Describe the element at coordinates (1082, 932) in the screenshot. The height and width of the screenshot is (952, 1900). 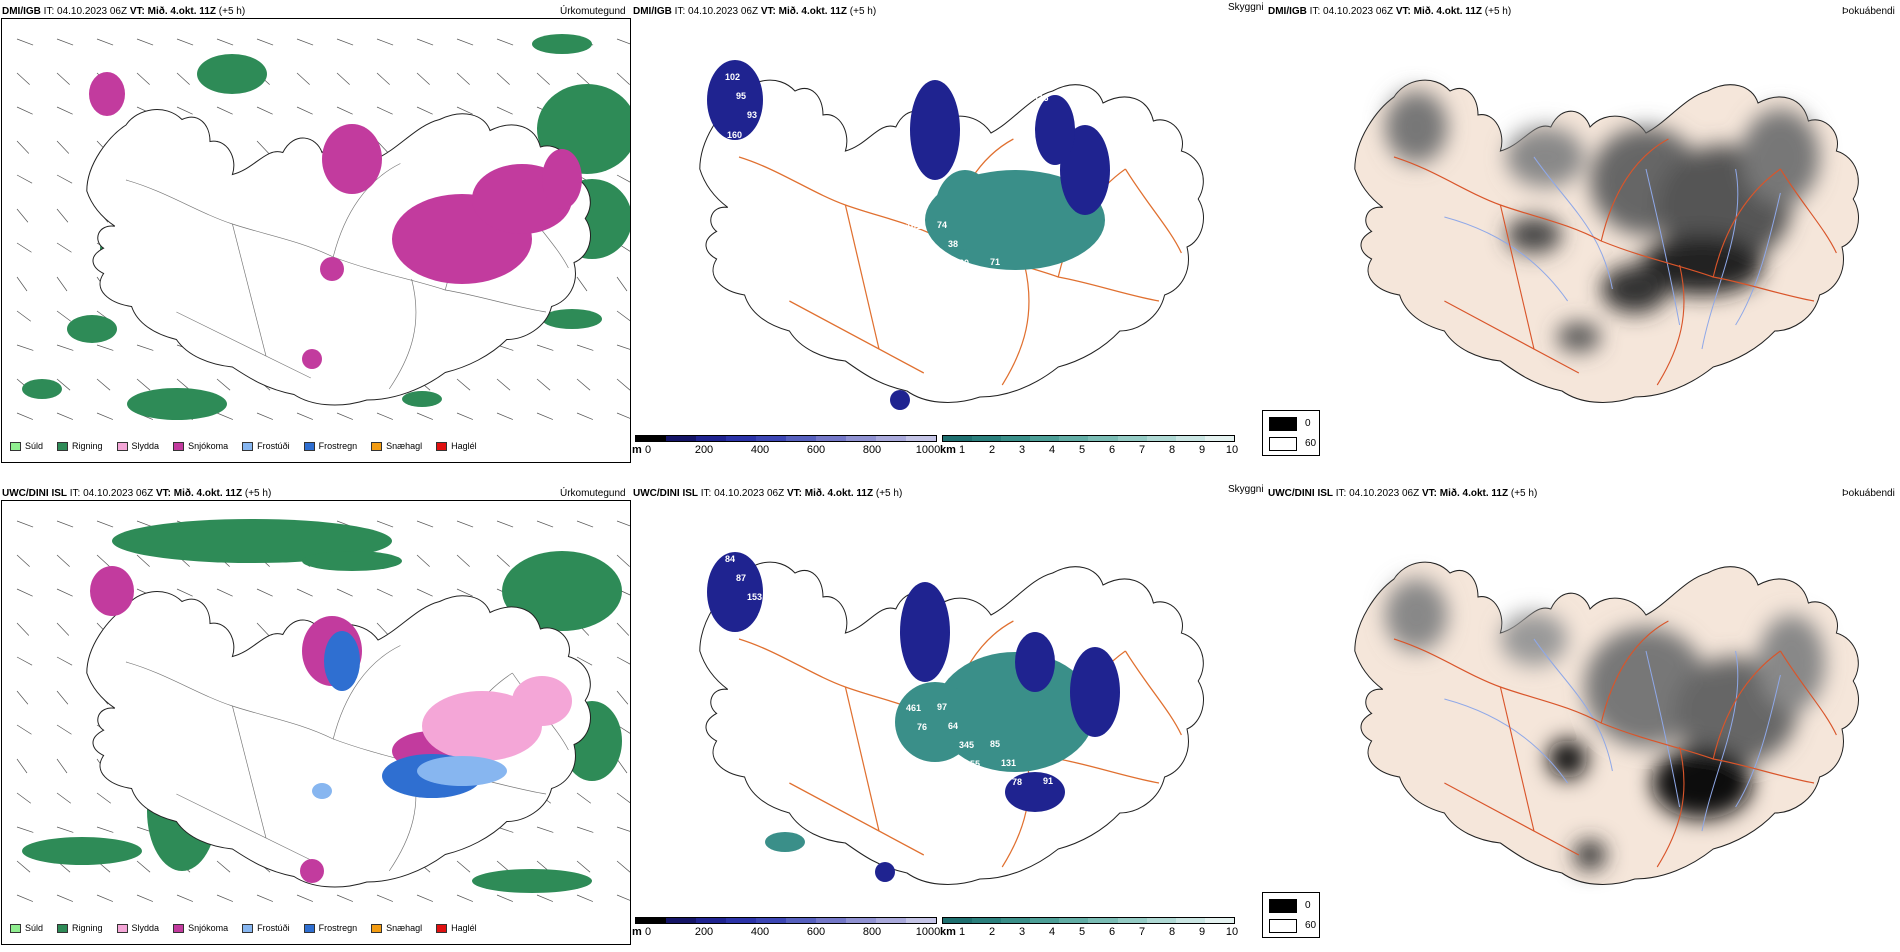
I see `visibility-tick: 5` at that location.